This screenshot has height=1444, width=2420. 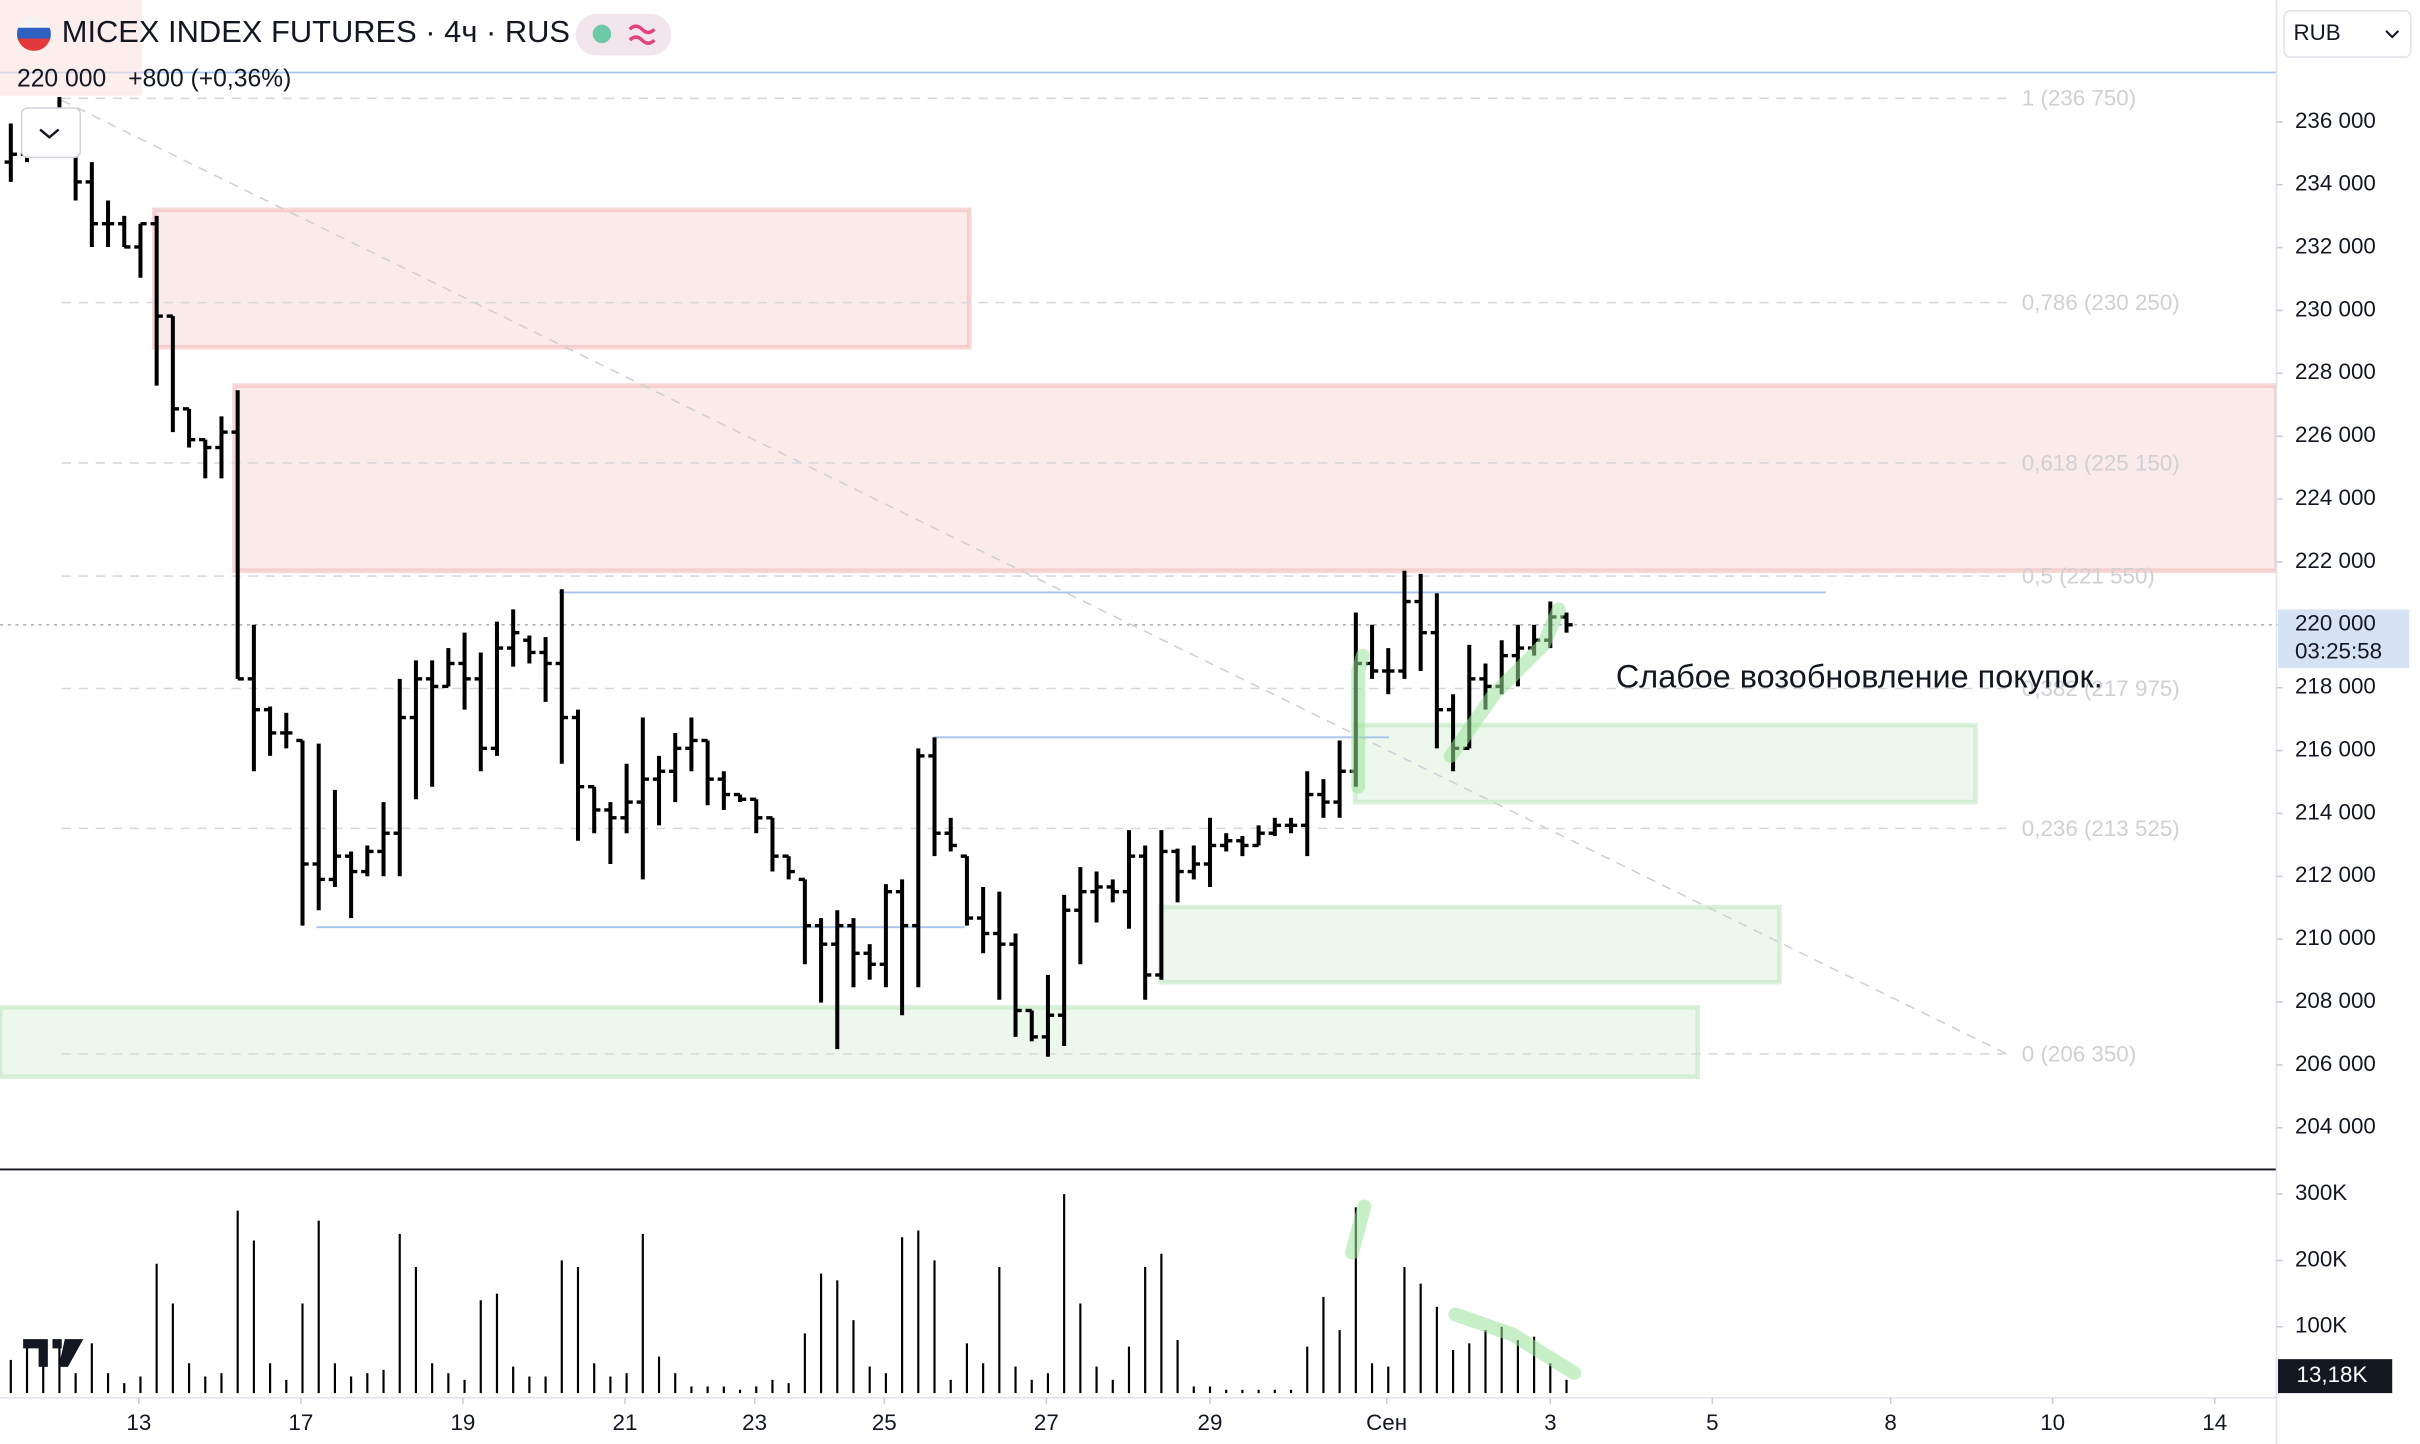 What do you see at coordinates (2335, 371) in the screenshot?
I see `y-tick-label: 228 000` at bounding box center [2335, 371].